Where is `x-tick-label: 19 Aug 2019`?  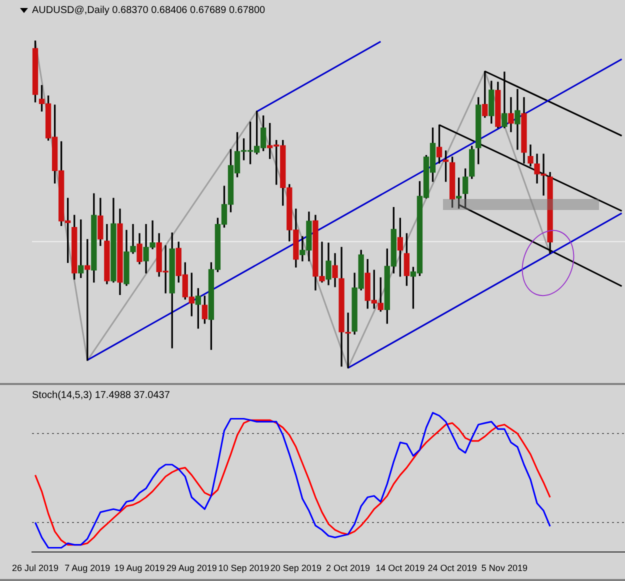 x-tick-label: 19 Aug 2019 is located at coordinates (139, 568).